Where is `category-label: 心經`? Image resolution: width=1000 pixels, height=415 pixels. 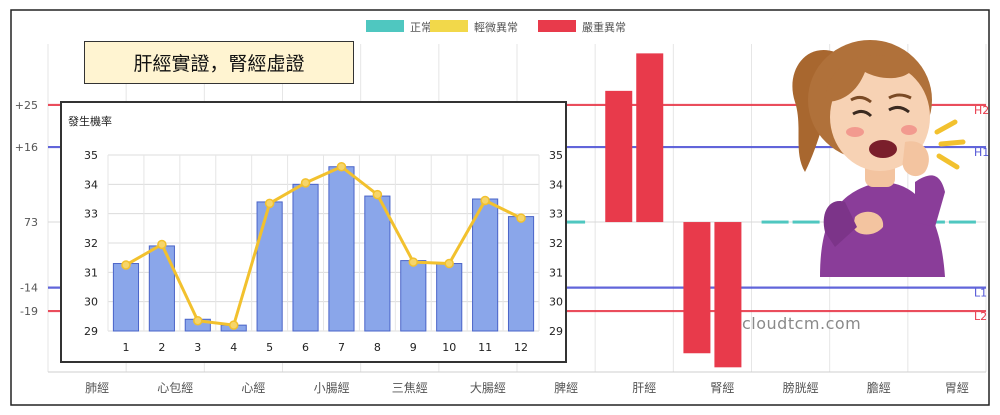
category-label: 心經 is located at coordinates (253, 388).